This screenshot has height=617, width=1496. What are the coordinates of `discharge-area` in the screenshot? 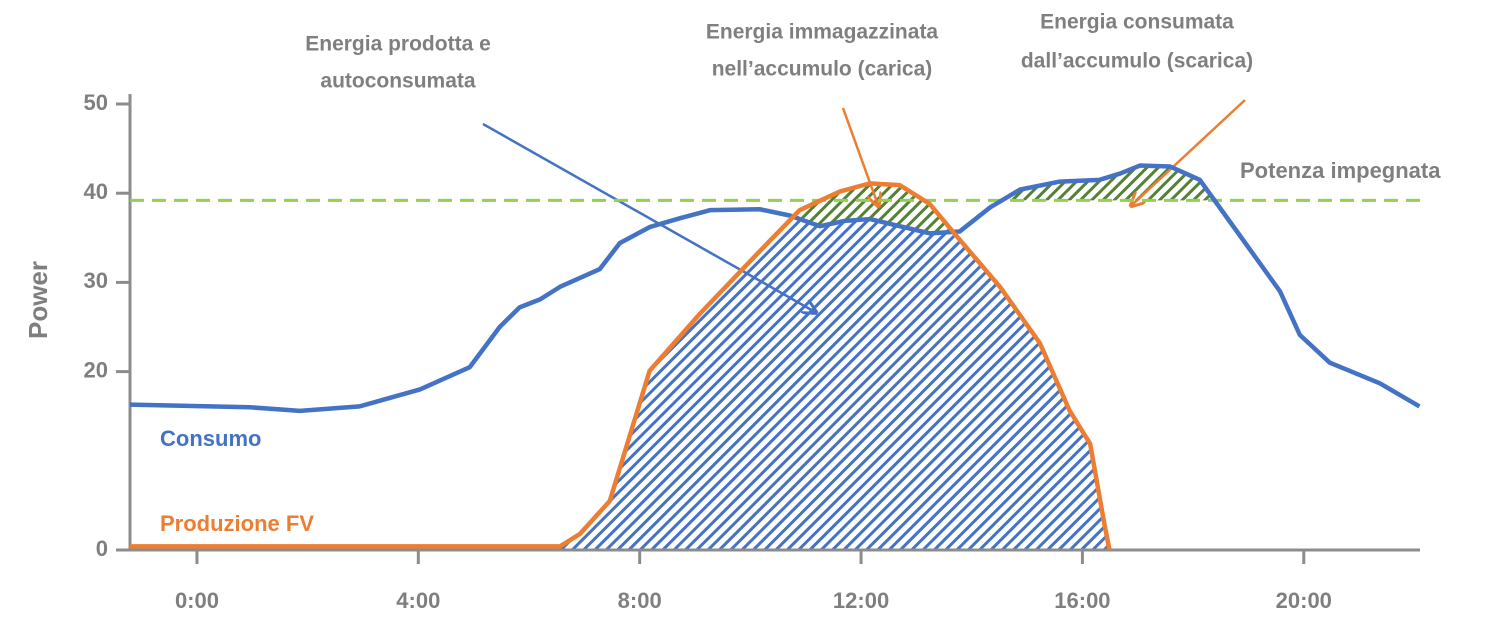 It's located at (1110, 183).